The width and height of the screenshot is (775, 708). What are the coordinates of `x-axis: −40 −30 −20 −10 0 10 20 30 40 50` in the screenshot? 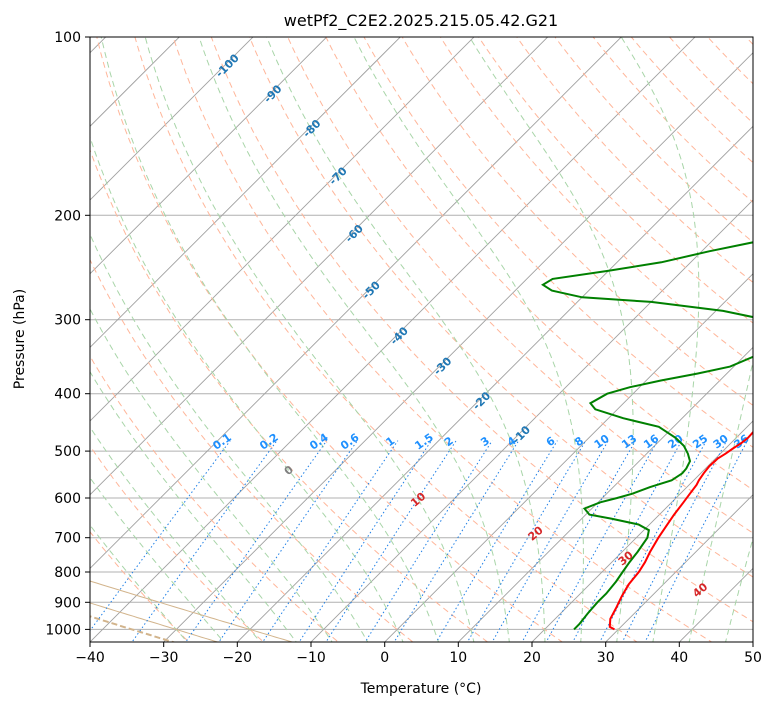 It's located at (418, 654).